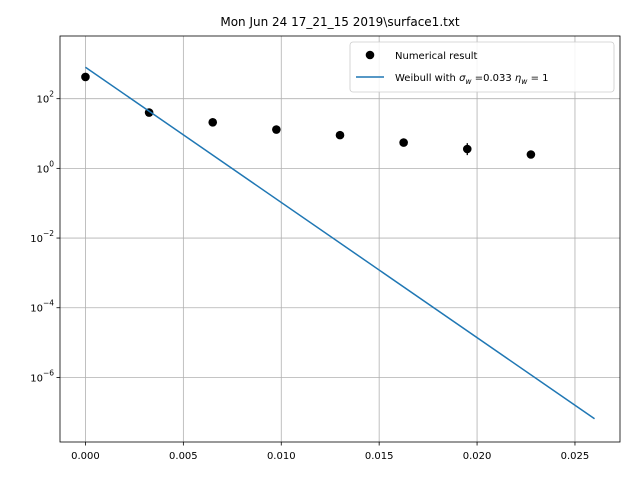  Describe the element at coordinates (370, 55) in the screenshot. I see `legend-marker-numerical` at that location.